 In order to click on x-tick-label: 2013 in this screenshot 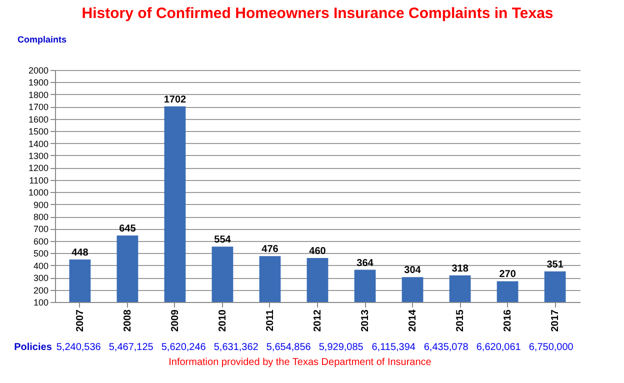, I will do `click(366, 320)`.